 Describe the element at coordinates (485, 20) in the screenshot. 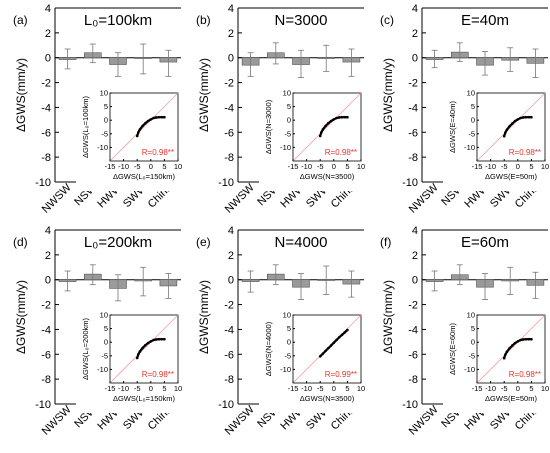

I see `panel-title: E=40m` at that location.